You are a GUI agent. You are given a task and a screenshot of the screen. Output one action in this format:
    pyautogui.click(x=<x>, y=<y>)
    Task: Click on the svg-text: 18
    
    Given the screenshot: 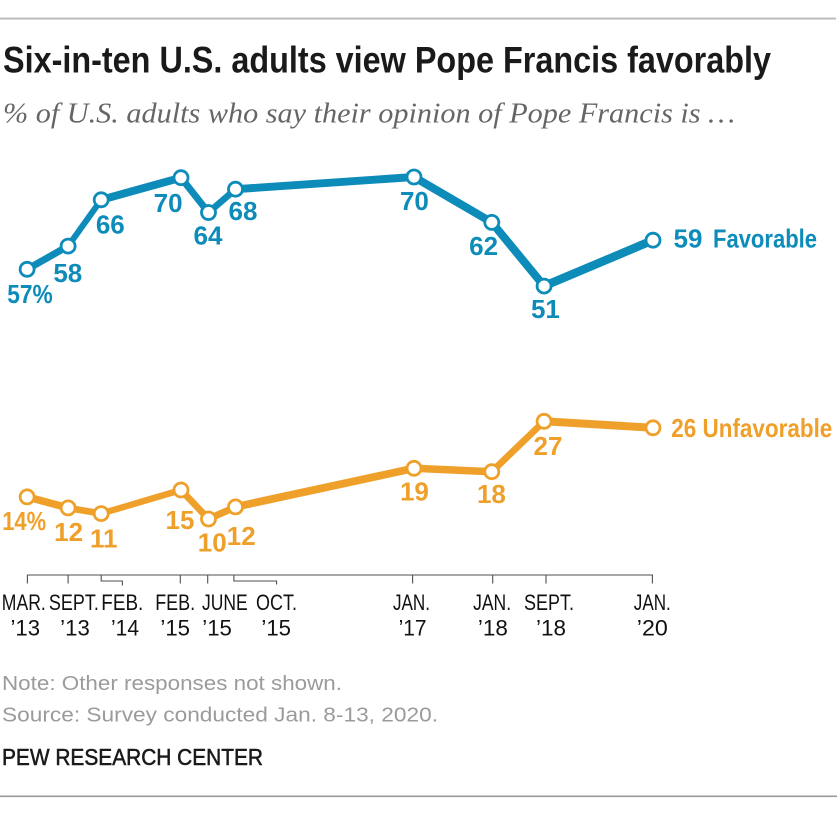 What is the action you would take?
    pyautogui.click(x=491, y=494)
    